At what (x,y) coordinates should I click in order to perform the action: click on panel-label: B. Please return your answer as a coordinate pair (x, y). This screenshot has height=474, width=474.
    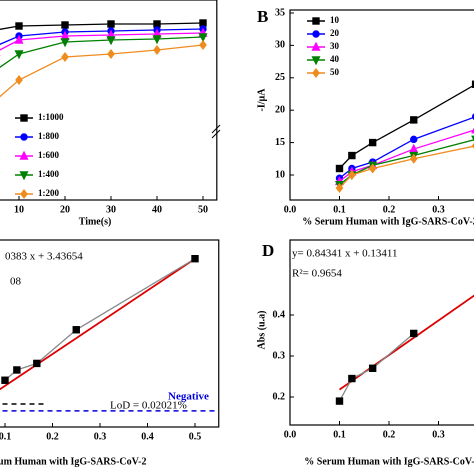
    Looking at the image, I should click on (262, 16).